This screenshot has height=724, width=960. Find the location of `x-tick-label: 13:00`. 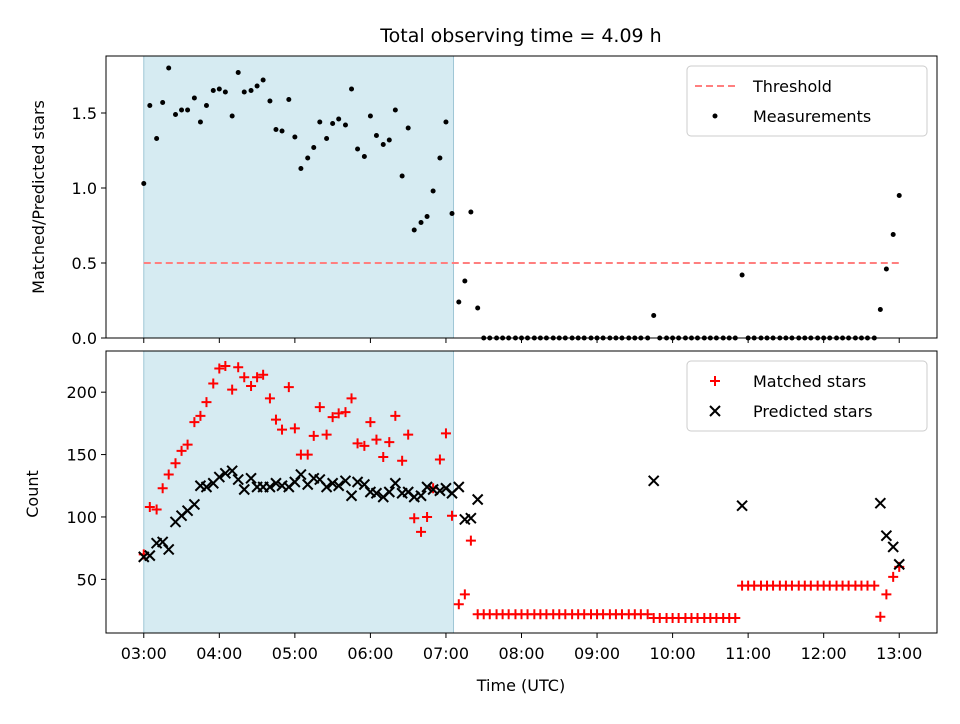

x-tick-label: 13:00 is located at coordinates (899, 653).